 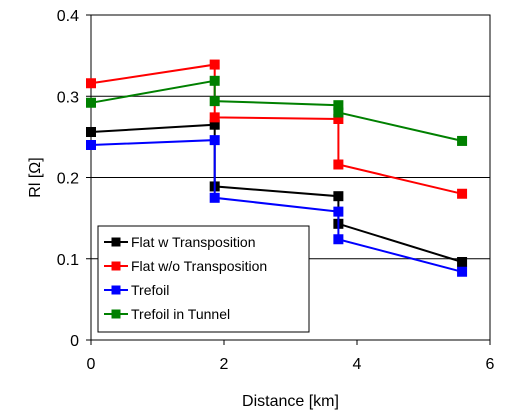 What do you see at coordinates (68, 97) in the screenshot?
I see `y-tick-label: 0.3` at bounding box center [68, 97].